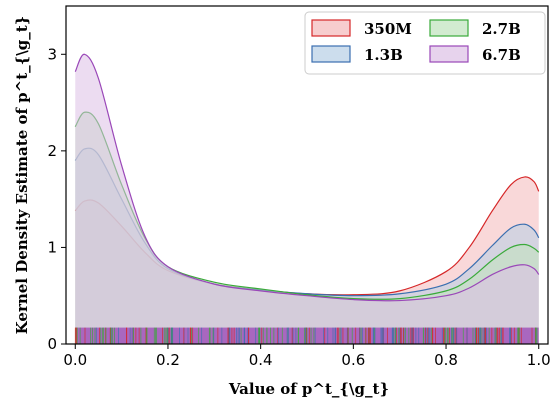 The image size is (558, 405). What do you see at coordinates (331, 54) in the screenshot?
I see `legend-swatch-1-3b` at bounding box center [331, 54].